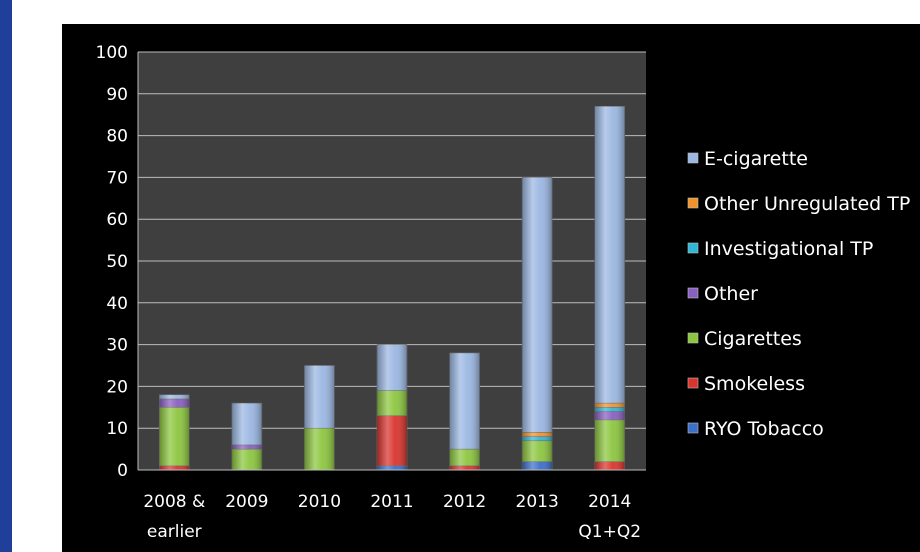 The height and width of the screenshot is (552, 920). What do you see at coordinates (117, 346) in the screenshot?
I see `y-tick-label: 30` at bounding box center [117, 346].